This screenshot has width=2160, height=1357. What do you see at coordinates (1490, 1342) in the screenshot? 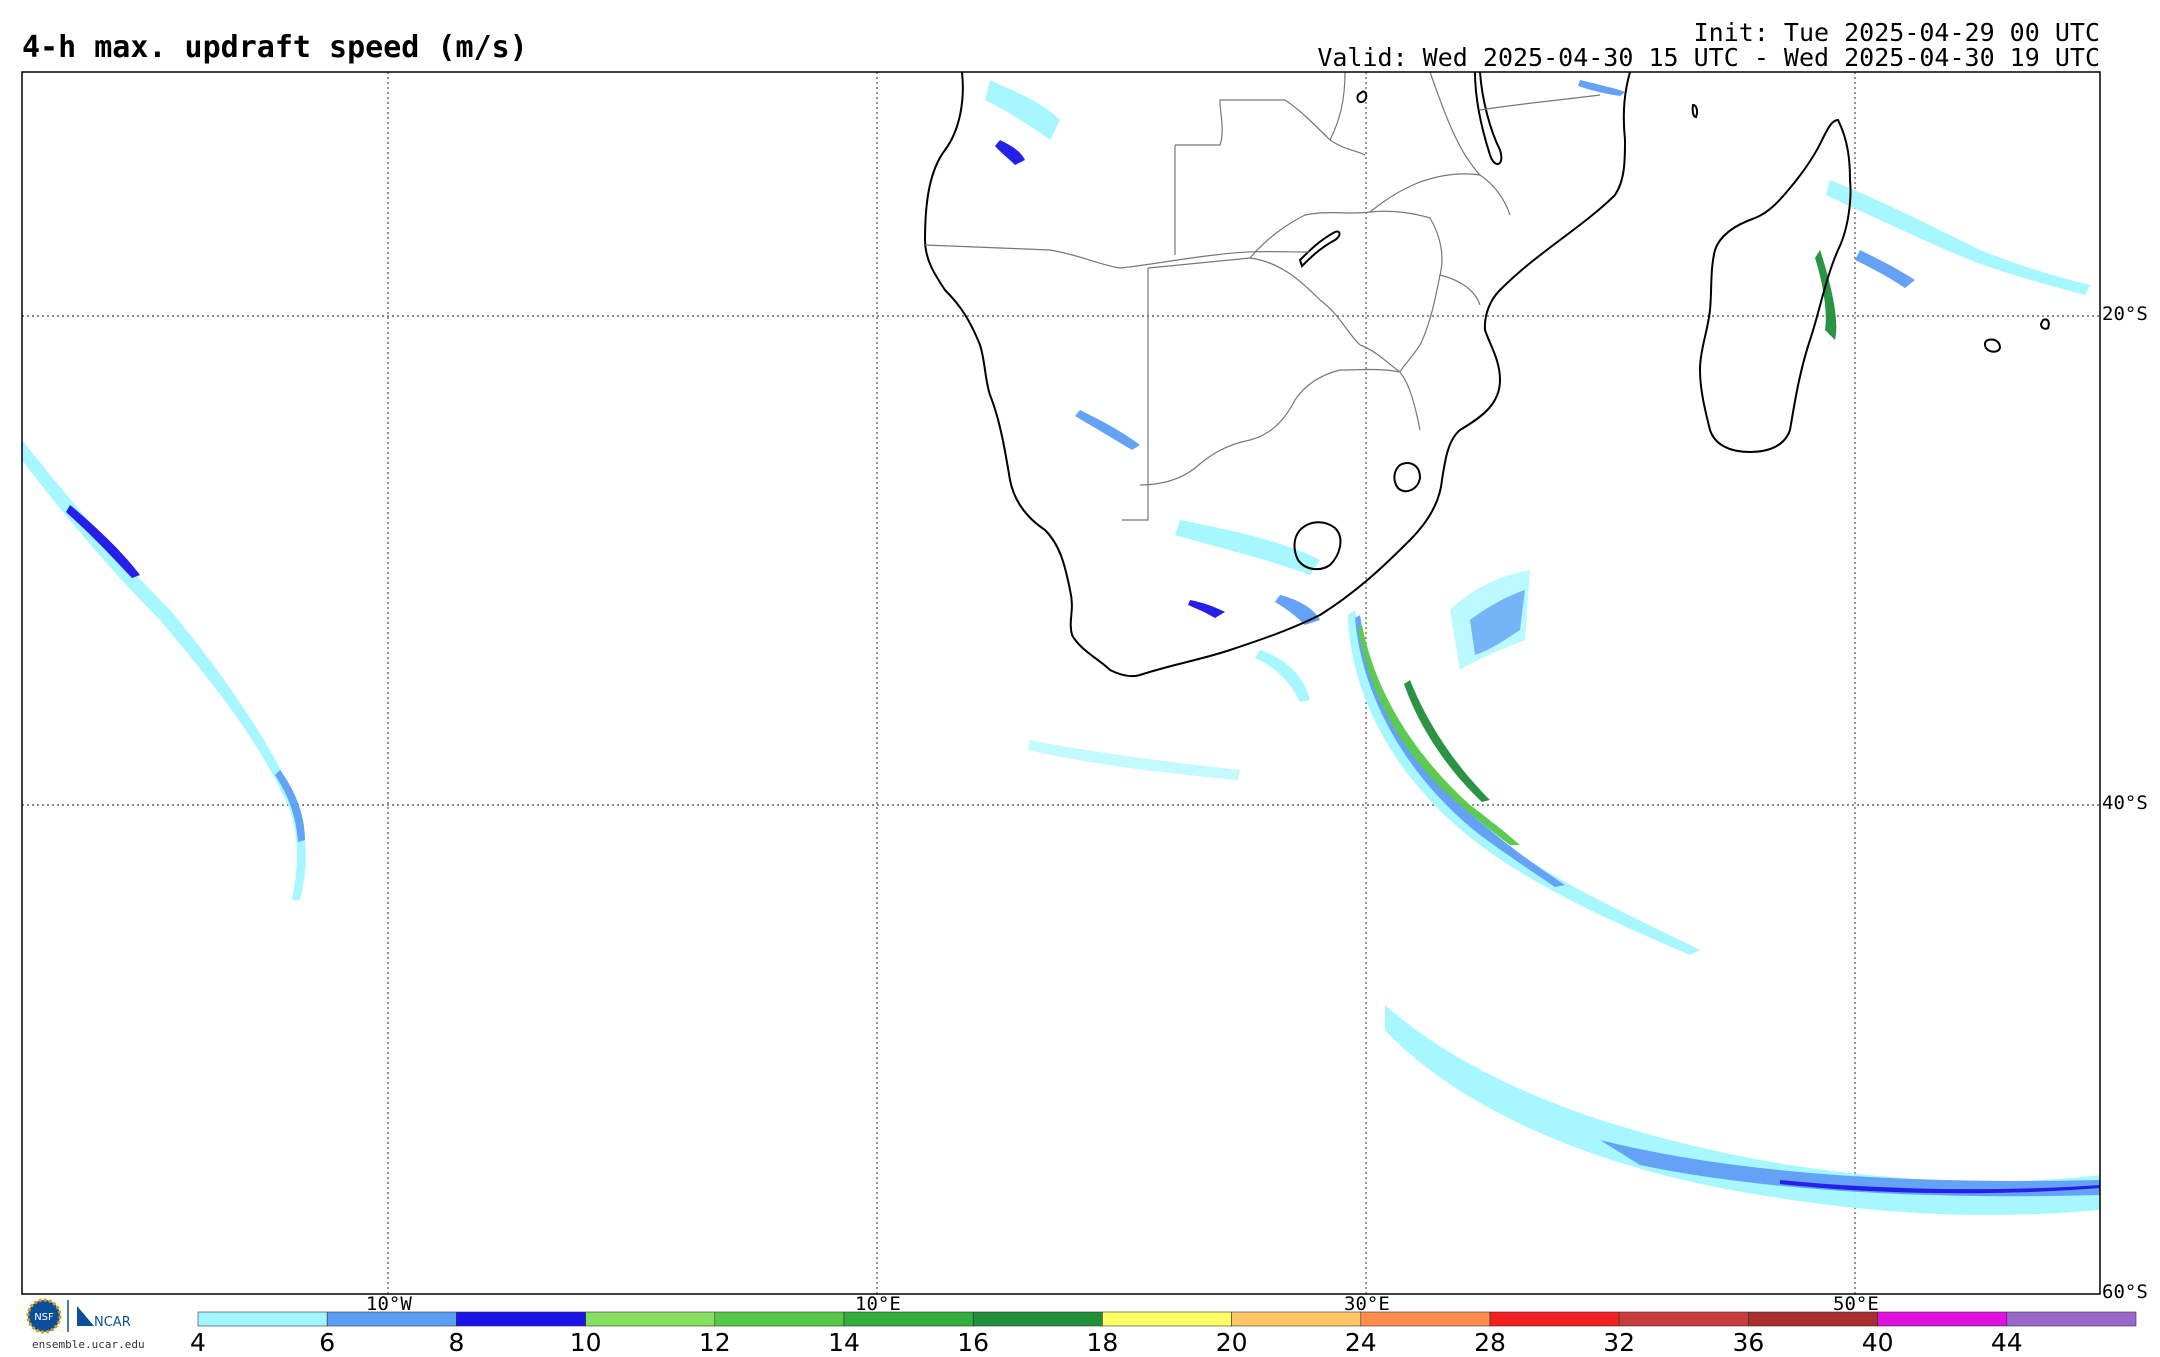
I see `colorbar-tick-label: 28` at bounding box center [1490, 1342].